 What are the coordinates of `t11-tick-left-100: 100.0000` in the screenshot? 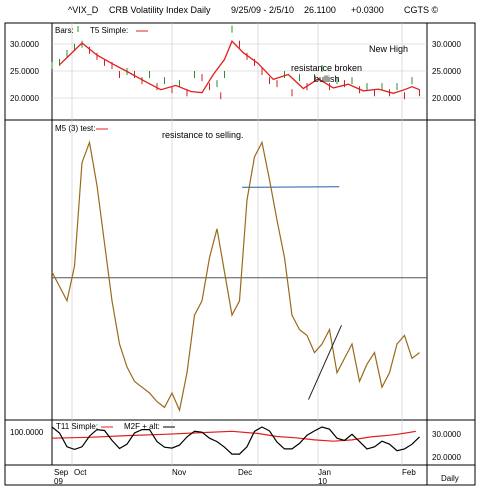 It's located at (27, 432).